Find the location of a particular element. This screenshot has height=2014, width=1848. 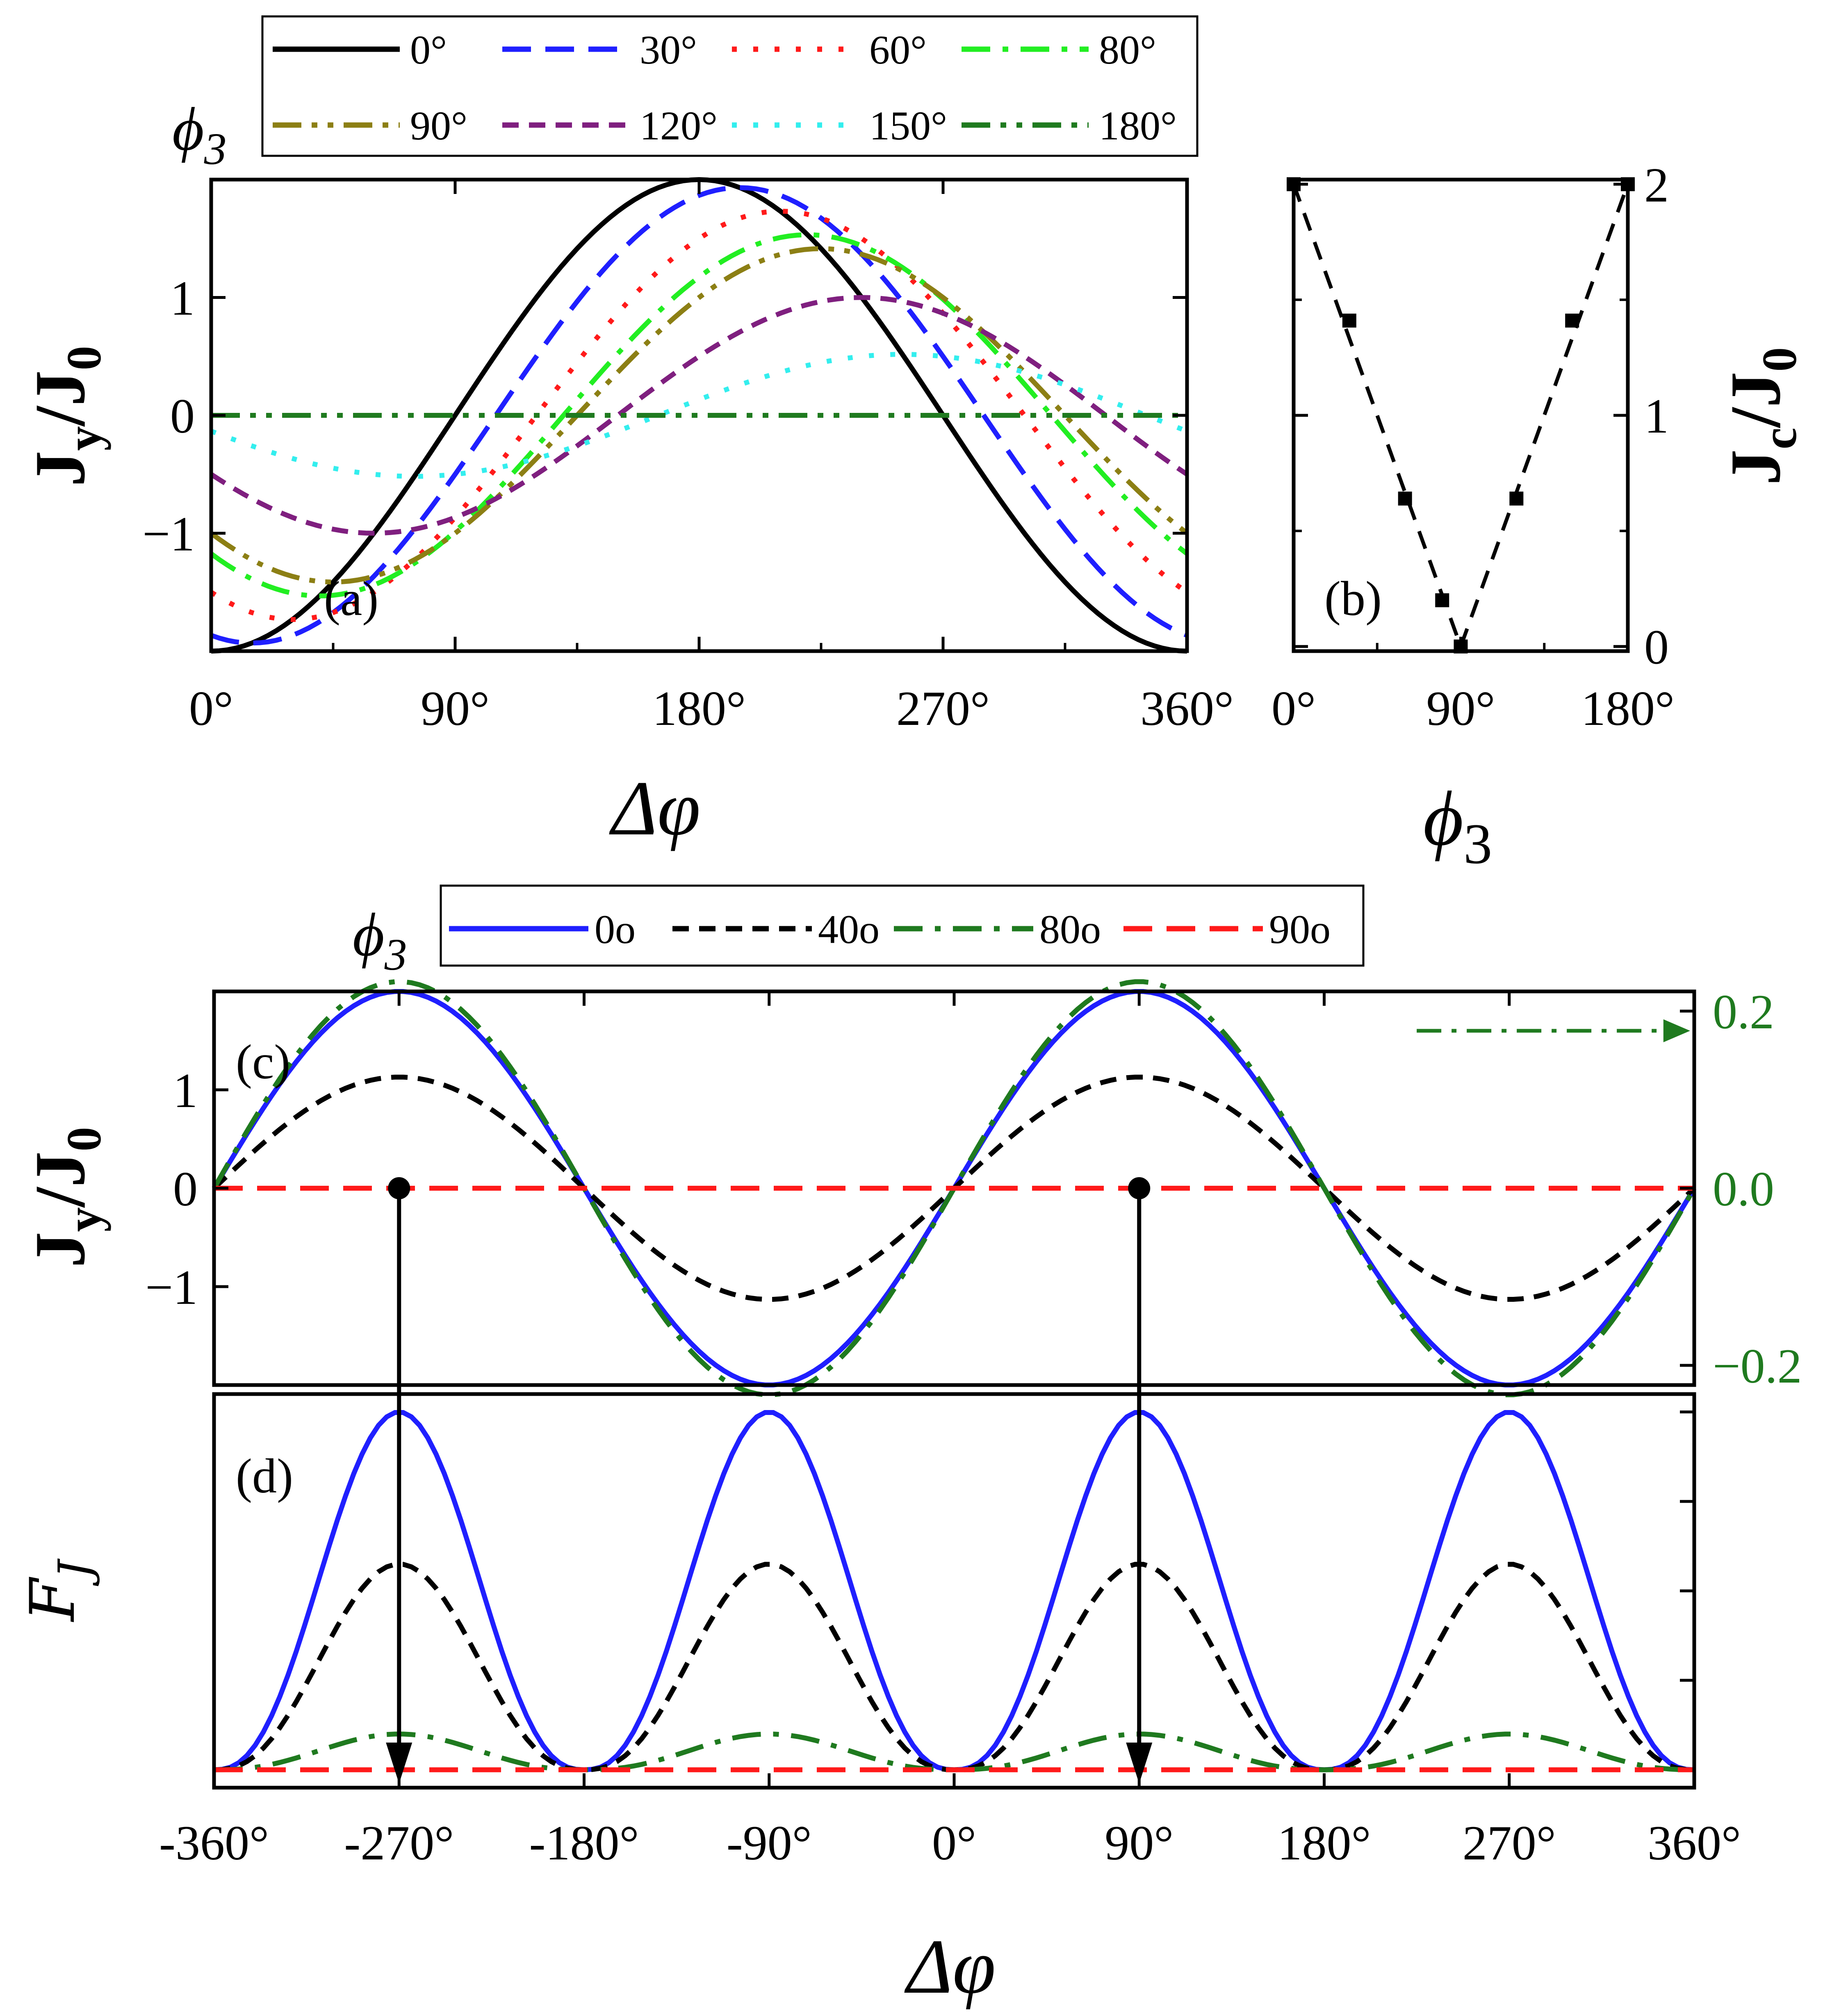

panel-c-right-ytick-label: −0.2 is located at coordinates (1757, 1366).